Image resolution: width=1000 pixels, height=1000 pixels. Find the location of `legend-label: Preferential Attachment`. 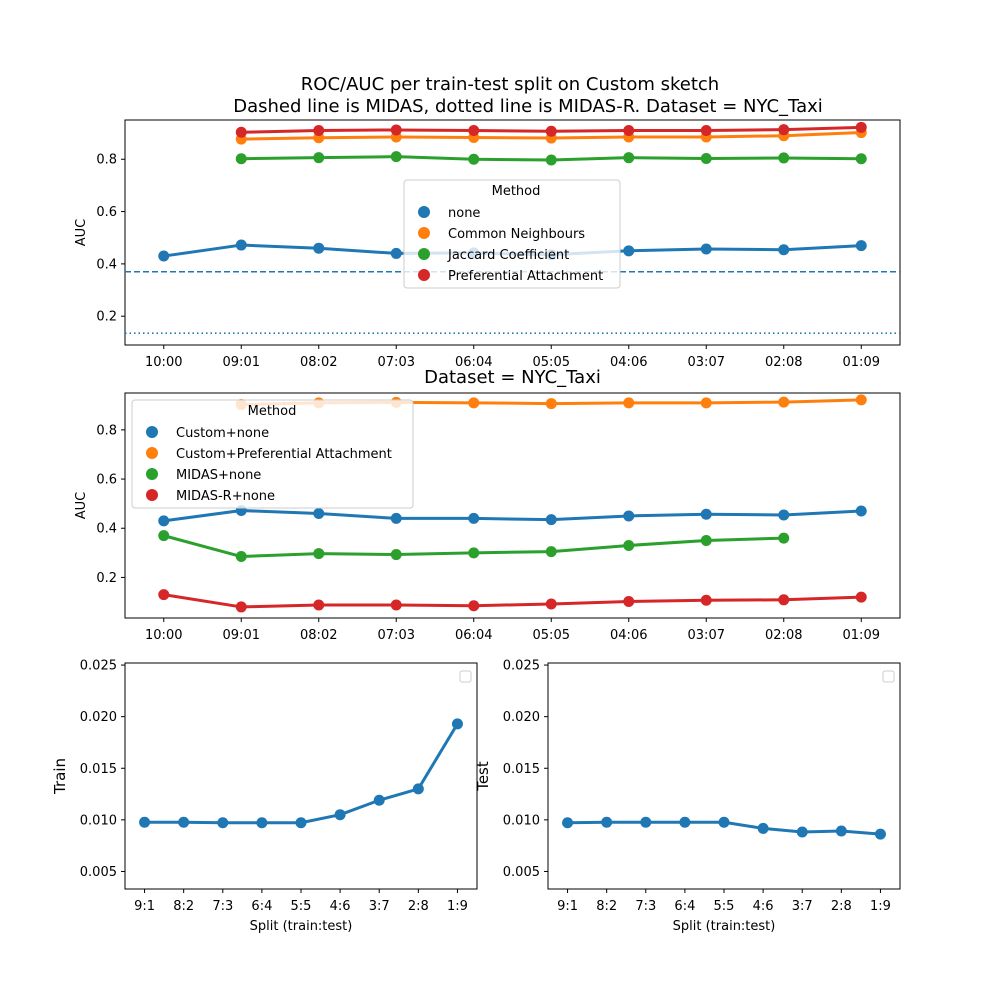

legend-label: Preferential Attachment is located at coordinates (525, 276).